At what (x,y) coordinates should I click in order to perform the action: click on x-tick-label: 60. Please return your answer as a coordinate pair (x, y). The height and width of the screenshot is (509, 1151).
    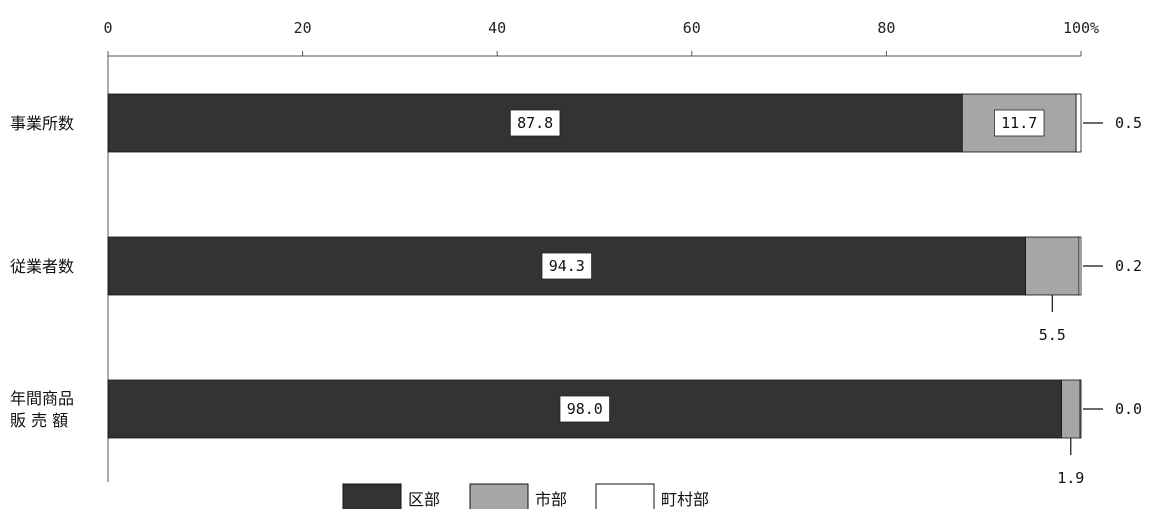
    Looking at the image, I should click on (692, 28).